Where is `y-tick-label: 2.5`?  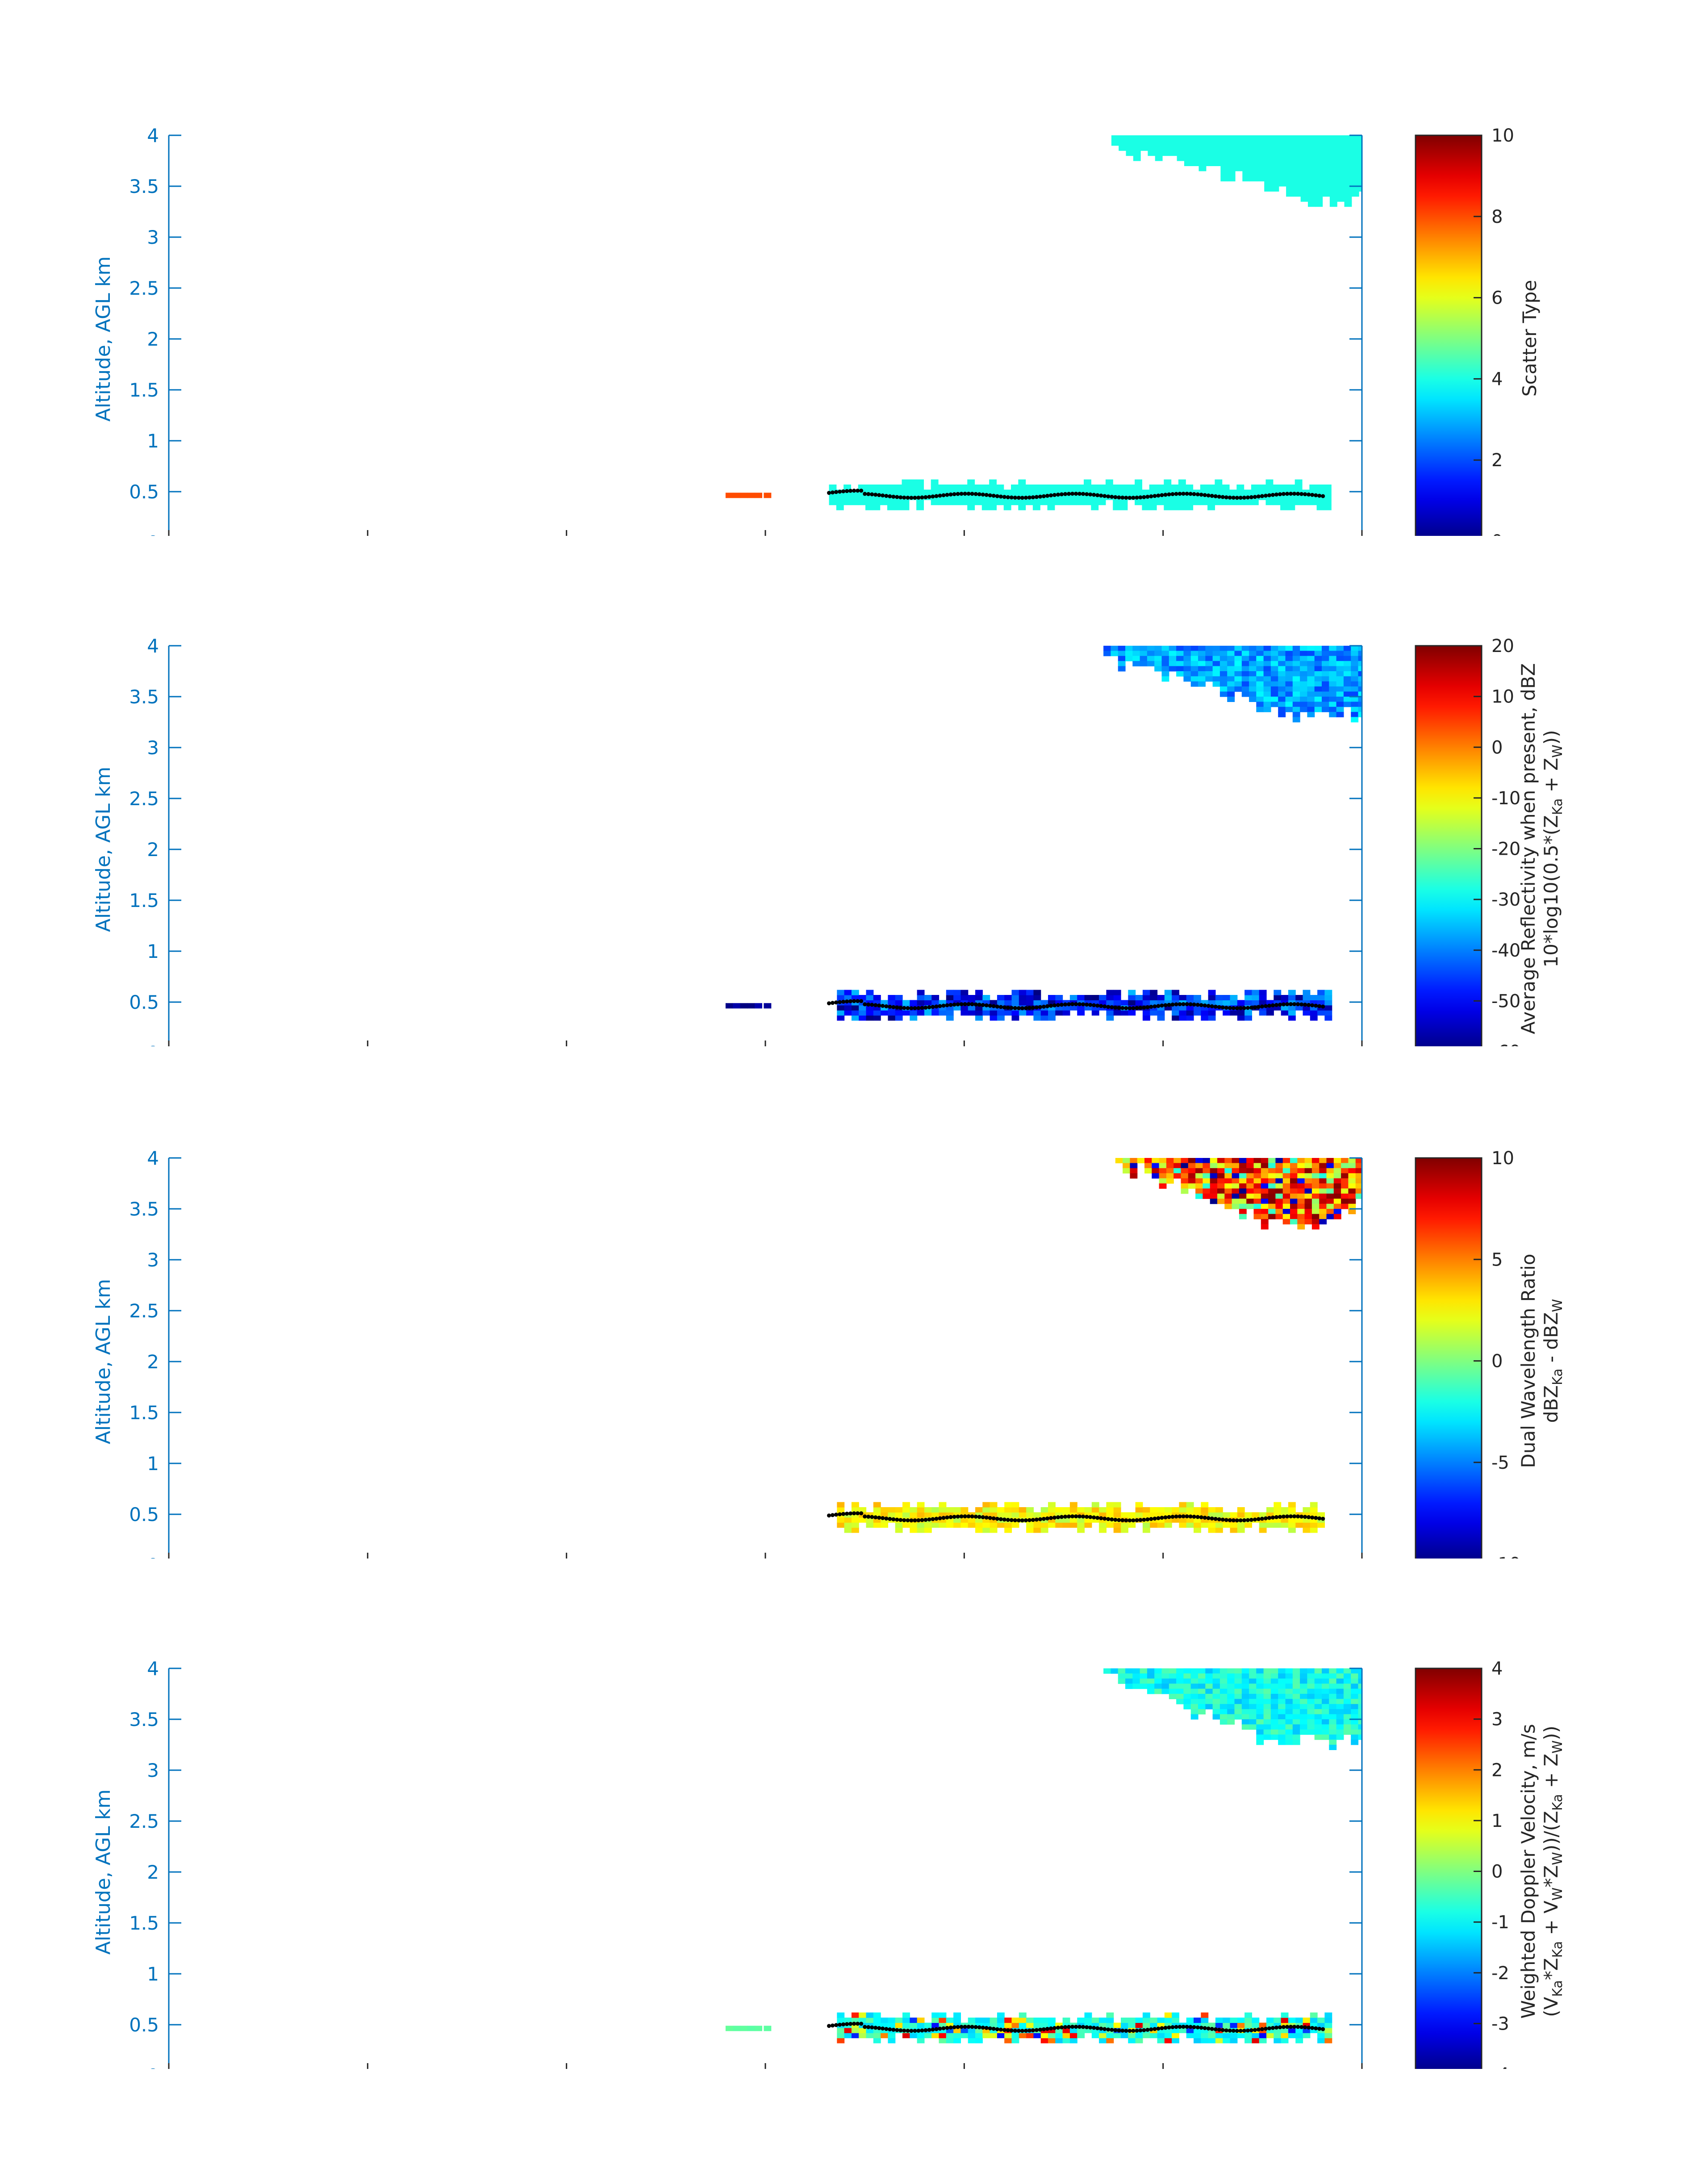 y-tick-label: 2.5 is located at coordinates (144, 1821).